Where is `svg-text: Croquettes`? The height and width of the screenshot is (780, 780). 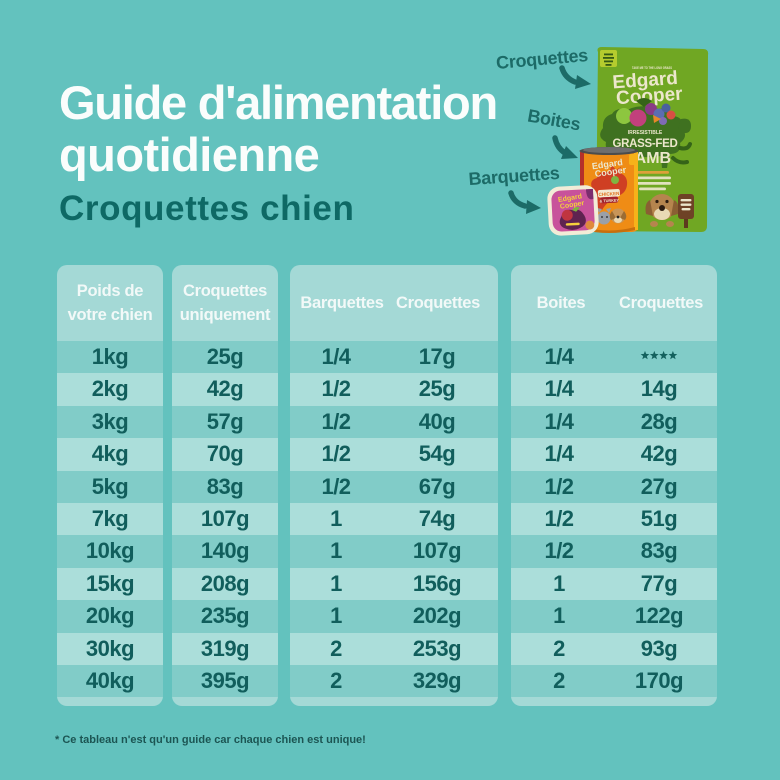
svg-text: Croquettes is located at coordinates (542, 59).